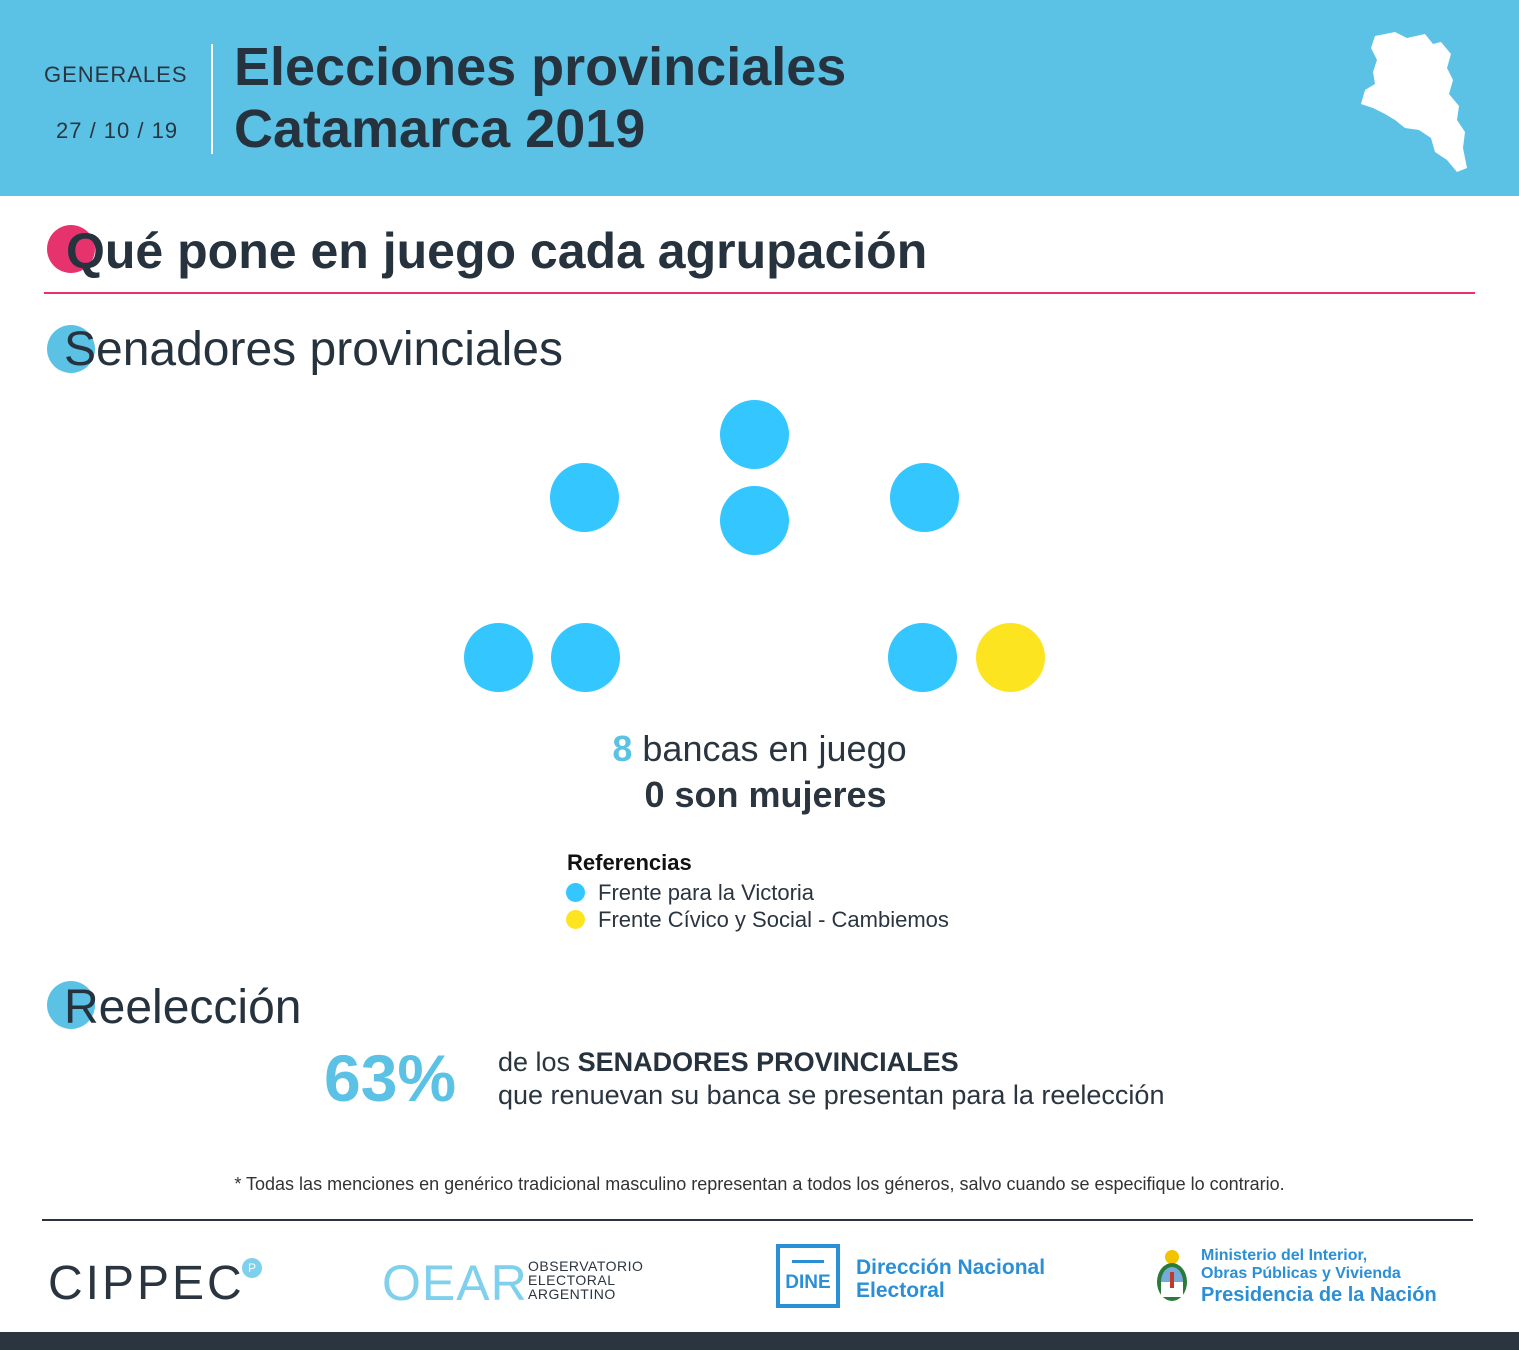 This screenshot has height=1350, width=1519. Describe the element at coordinates (540, 98) in the screenshot. I see `page-title: Elecciones provinciales Catamarca 2019` at that location.